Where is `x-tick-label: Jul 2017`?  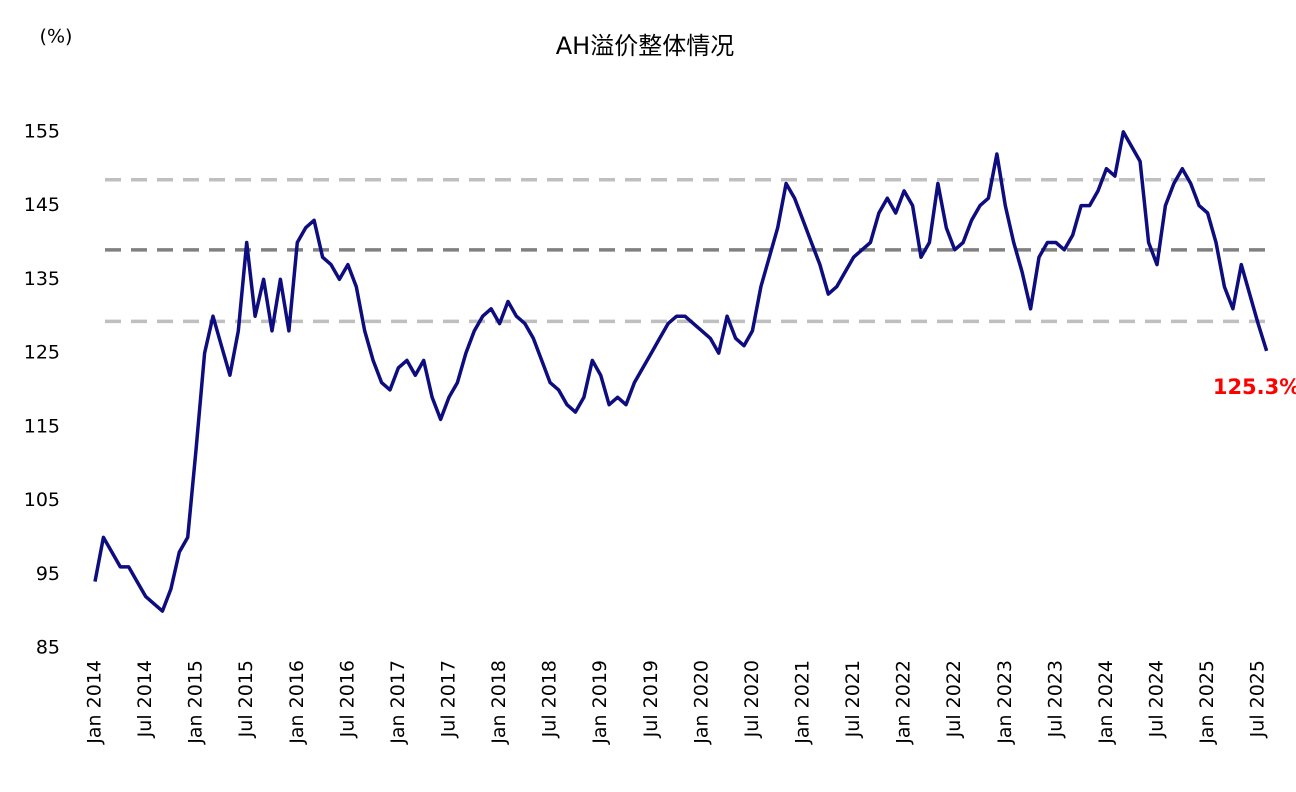
x-tick-label: Jul 2017 is located at coordinates (449, 699).